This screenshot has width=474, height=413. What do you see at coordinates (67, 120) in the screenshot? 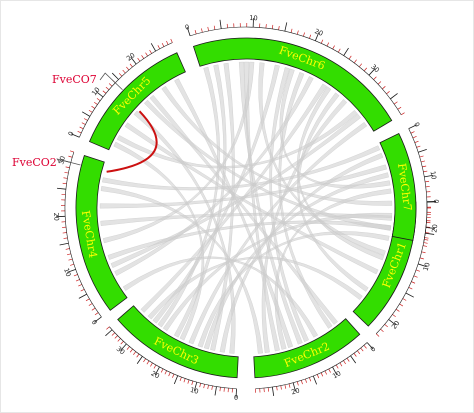
I see `gene-annotations: FveCO7 FveCO2` at bounding box center [67, 120].